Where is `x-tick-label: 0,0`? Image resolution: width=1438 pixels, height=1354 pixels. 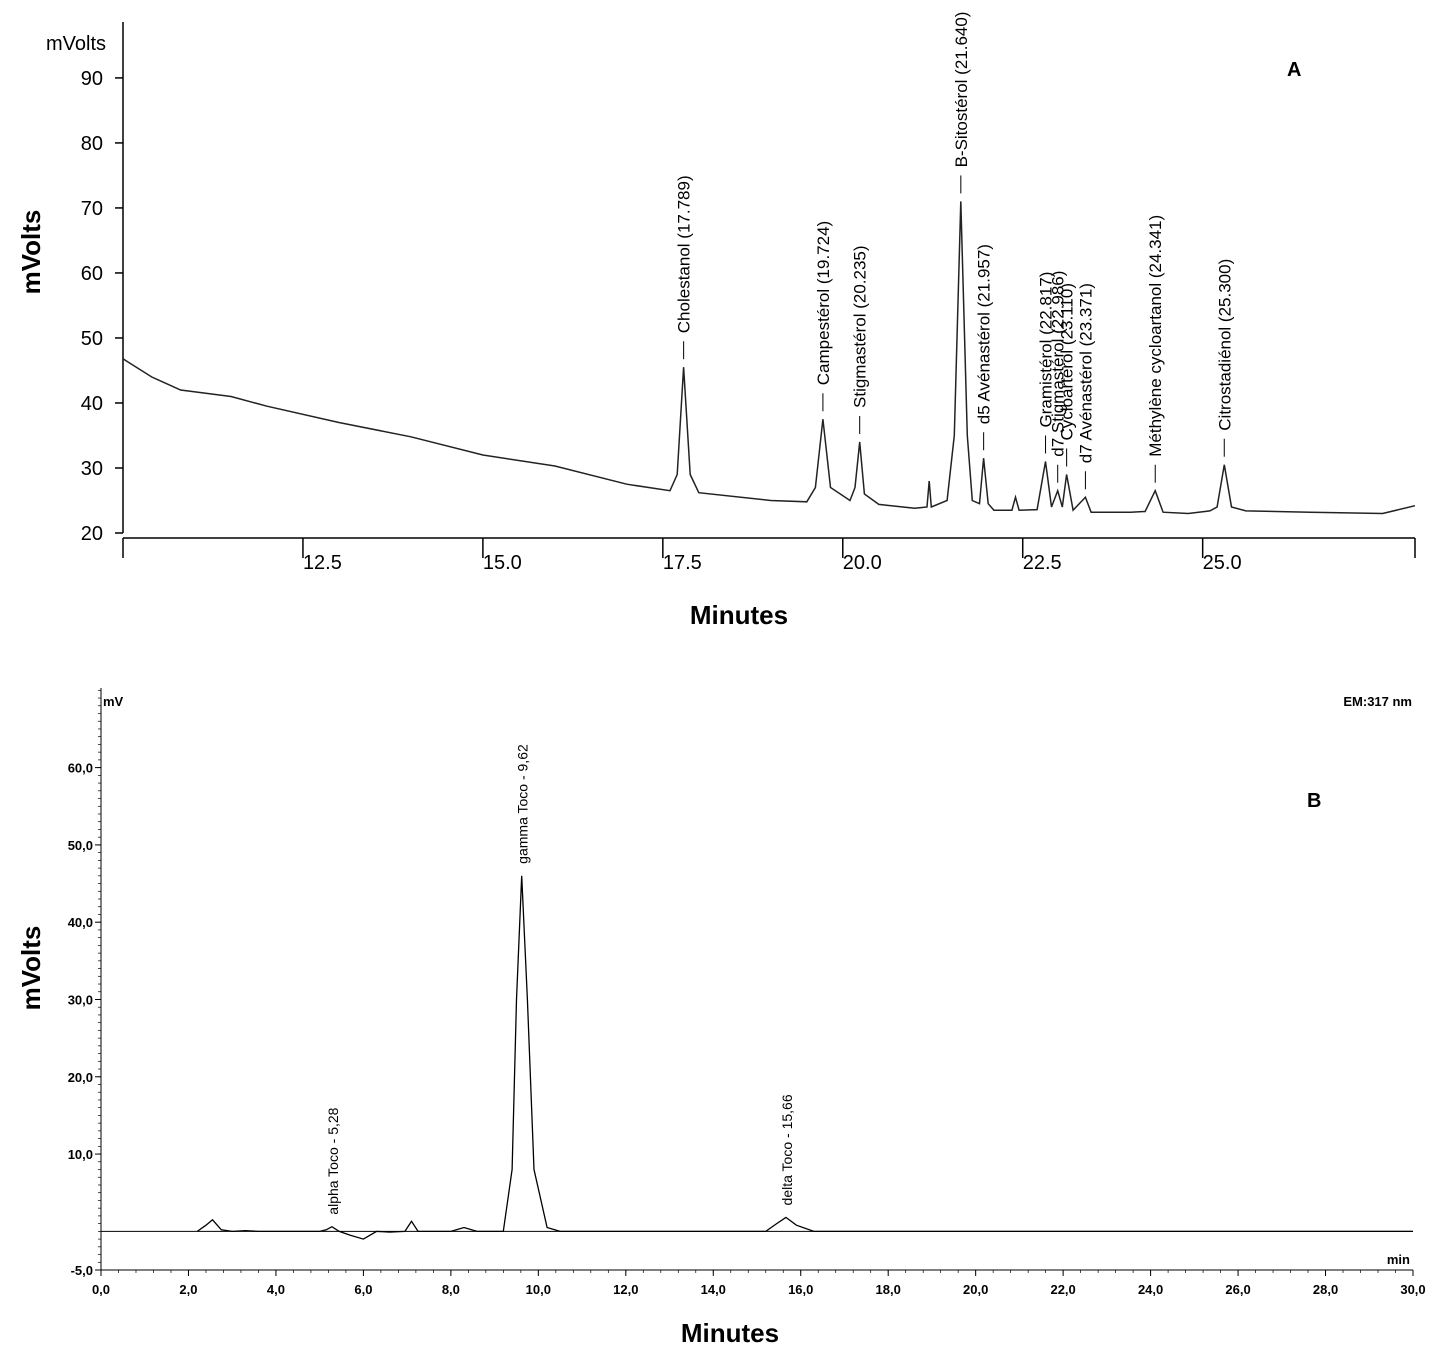 x-tick-label: 0,0 is located at coordinates (101, 1289).